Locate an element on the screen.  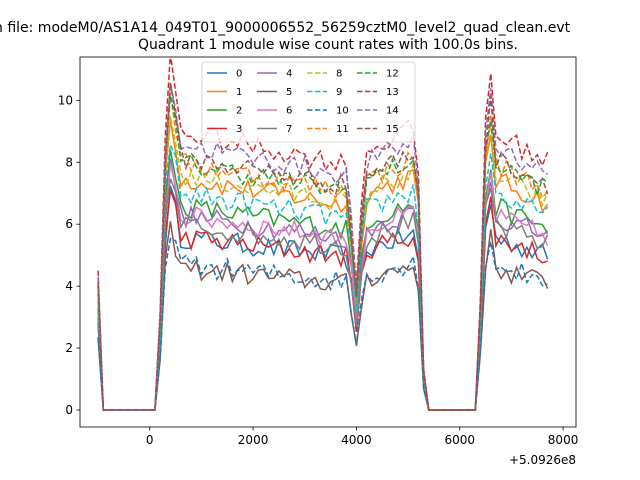
legend-label-8: 8 is located at coordinates (339, 74).